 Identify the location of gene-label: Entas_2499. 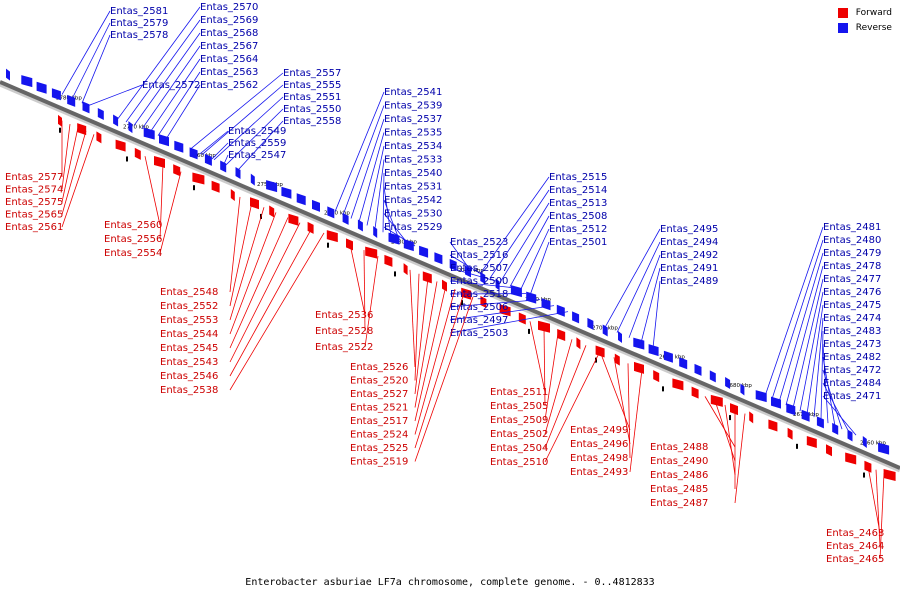
(599, 430).